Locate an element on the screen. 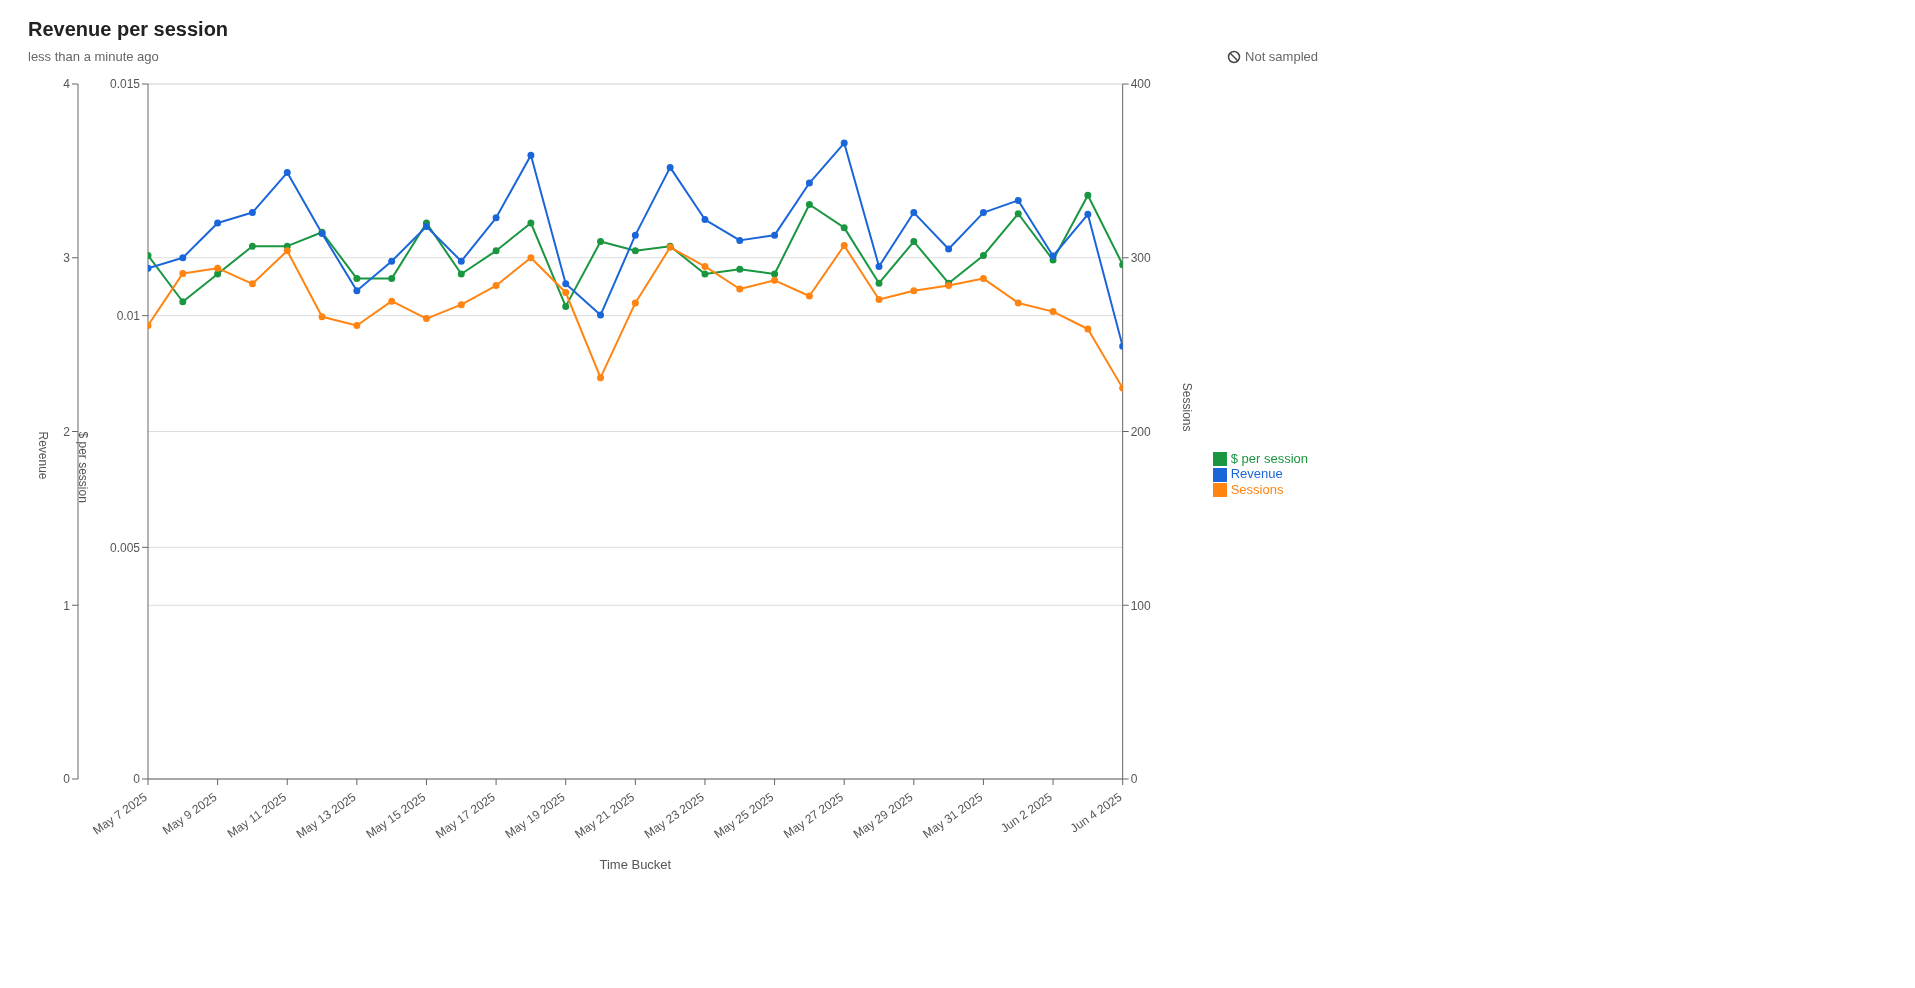  y3-tick-label: 4 is located at coordinates (67, 84).